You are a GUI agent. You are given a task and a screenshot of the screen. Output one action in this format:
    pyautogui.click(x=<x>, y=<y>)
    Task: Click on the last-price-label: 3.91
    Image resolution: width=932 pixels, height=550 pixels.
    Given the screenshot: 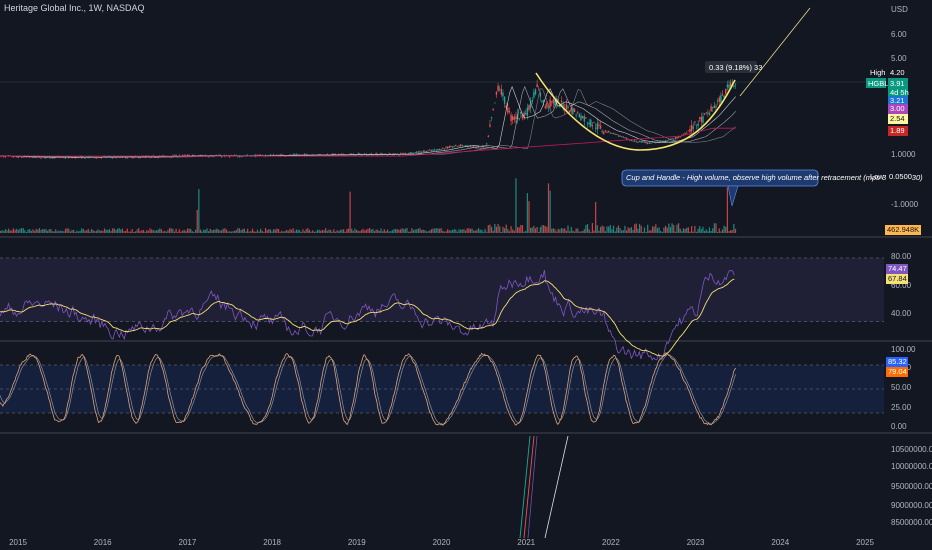 What is the action you would take?
    pyautogui.click(x=897, y=83)
    